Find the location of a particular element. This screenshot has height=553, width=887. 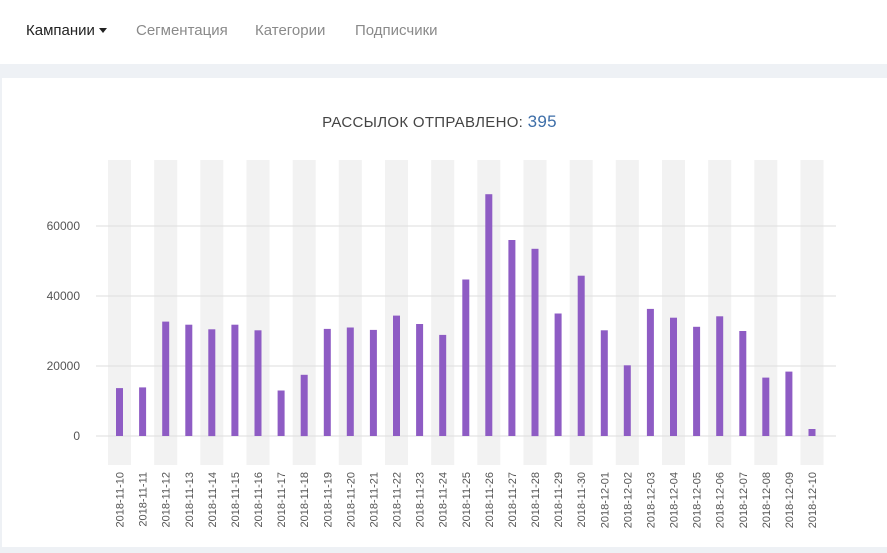

nav-campaigns: Кампании is located at coordinates (66, 30).